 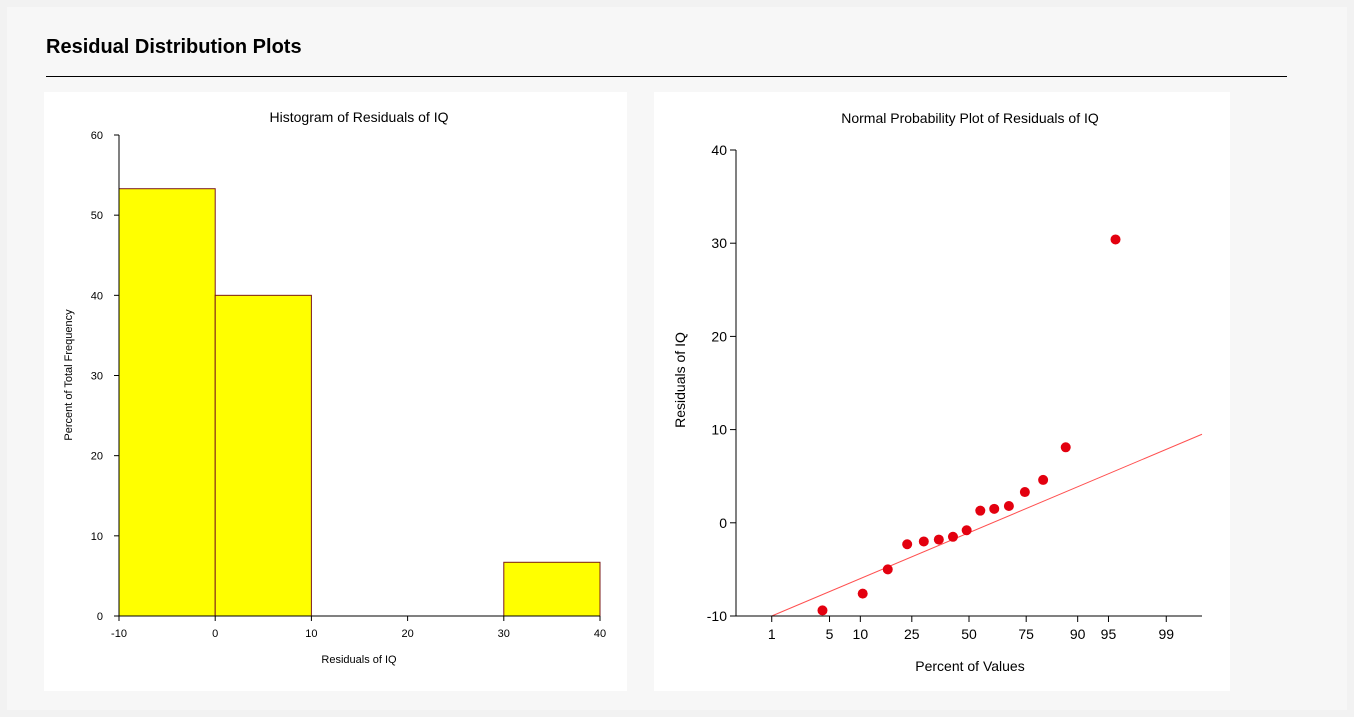 I want to click on npp-y-axis-label: Residuals of IQ, so click(x=680, y=380).